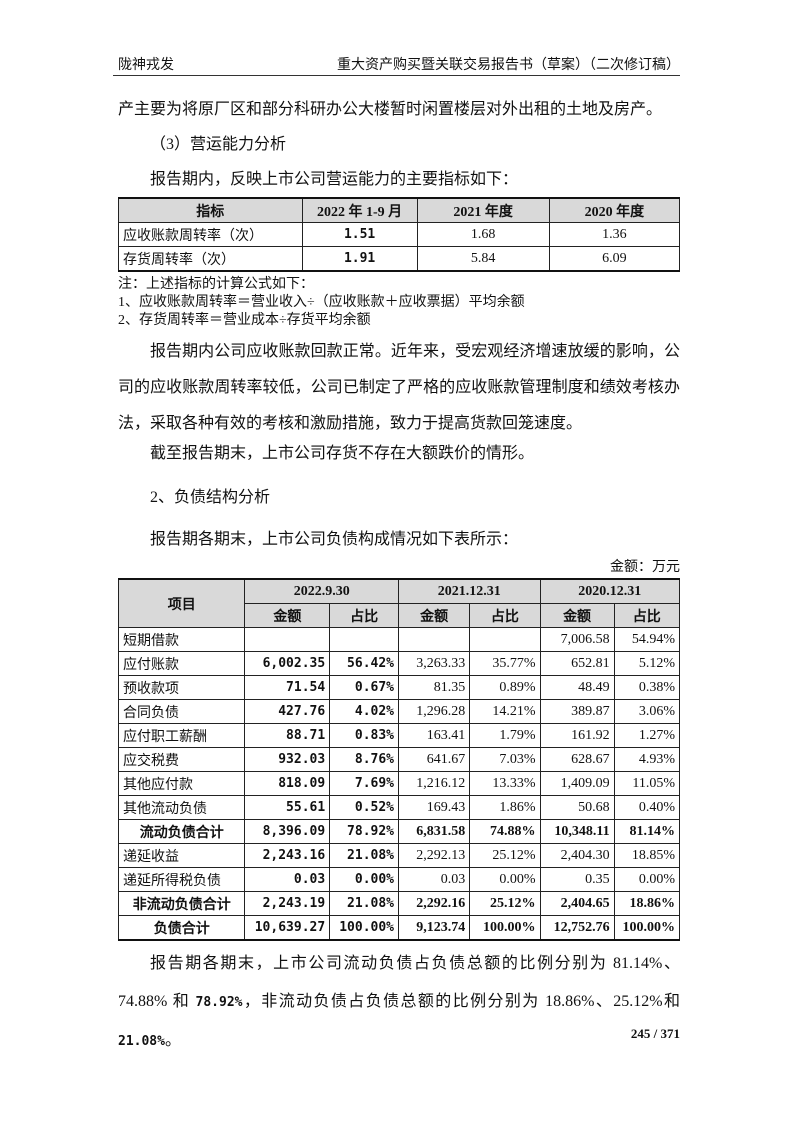 Image resolution: width=793 pixels, height=1122 pixels. What do you see at coordinates (181, 687) in the screenshot?
I see `cell: 预收款项` at bounding box center [181, 687].